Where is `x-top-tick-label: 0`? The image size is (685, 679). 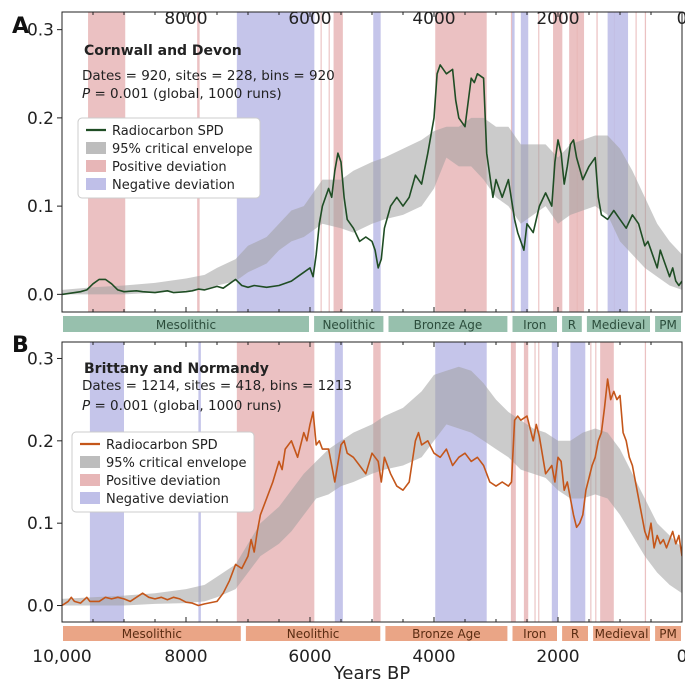
x-top-tick-label: 0 is located at coordinates (681, 19).